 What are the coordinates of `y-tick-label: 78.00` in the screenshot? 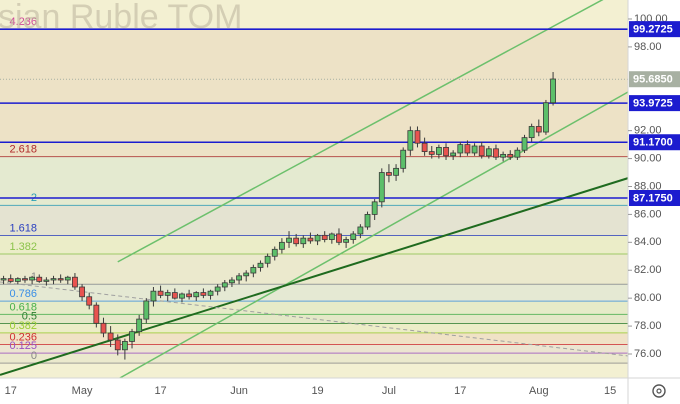 It's located at (648, 326).